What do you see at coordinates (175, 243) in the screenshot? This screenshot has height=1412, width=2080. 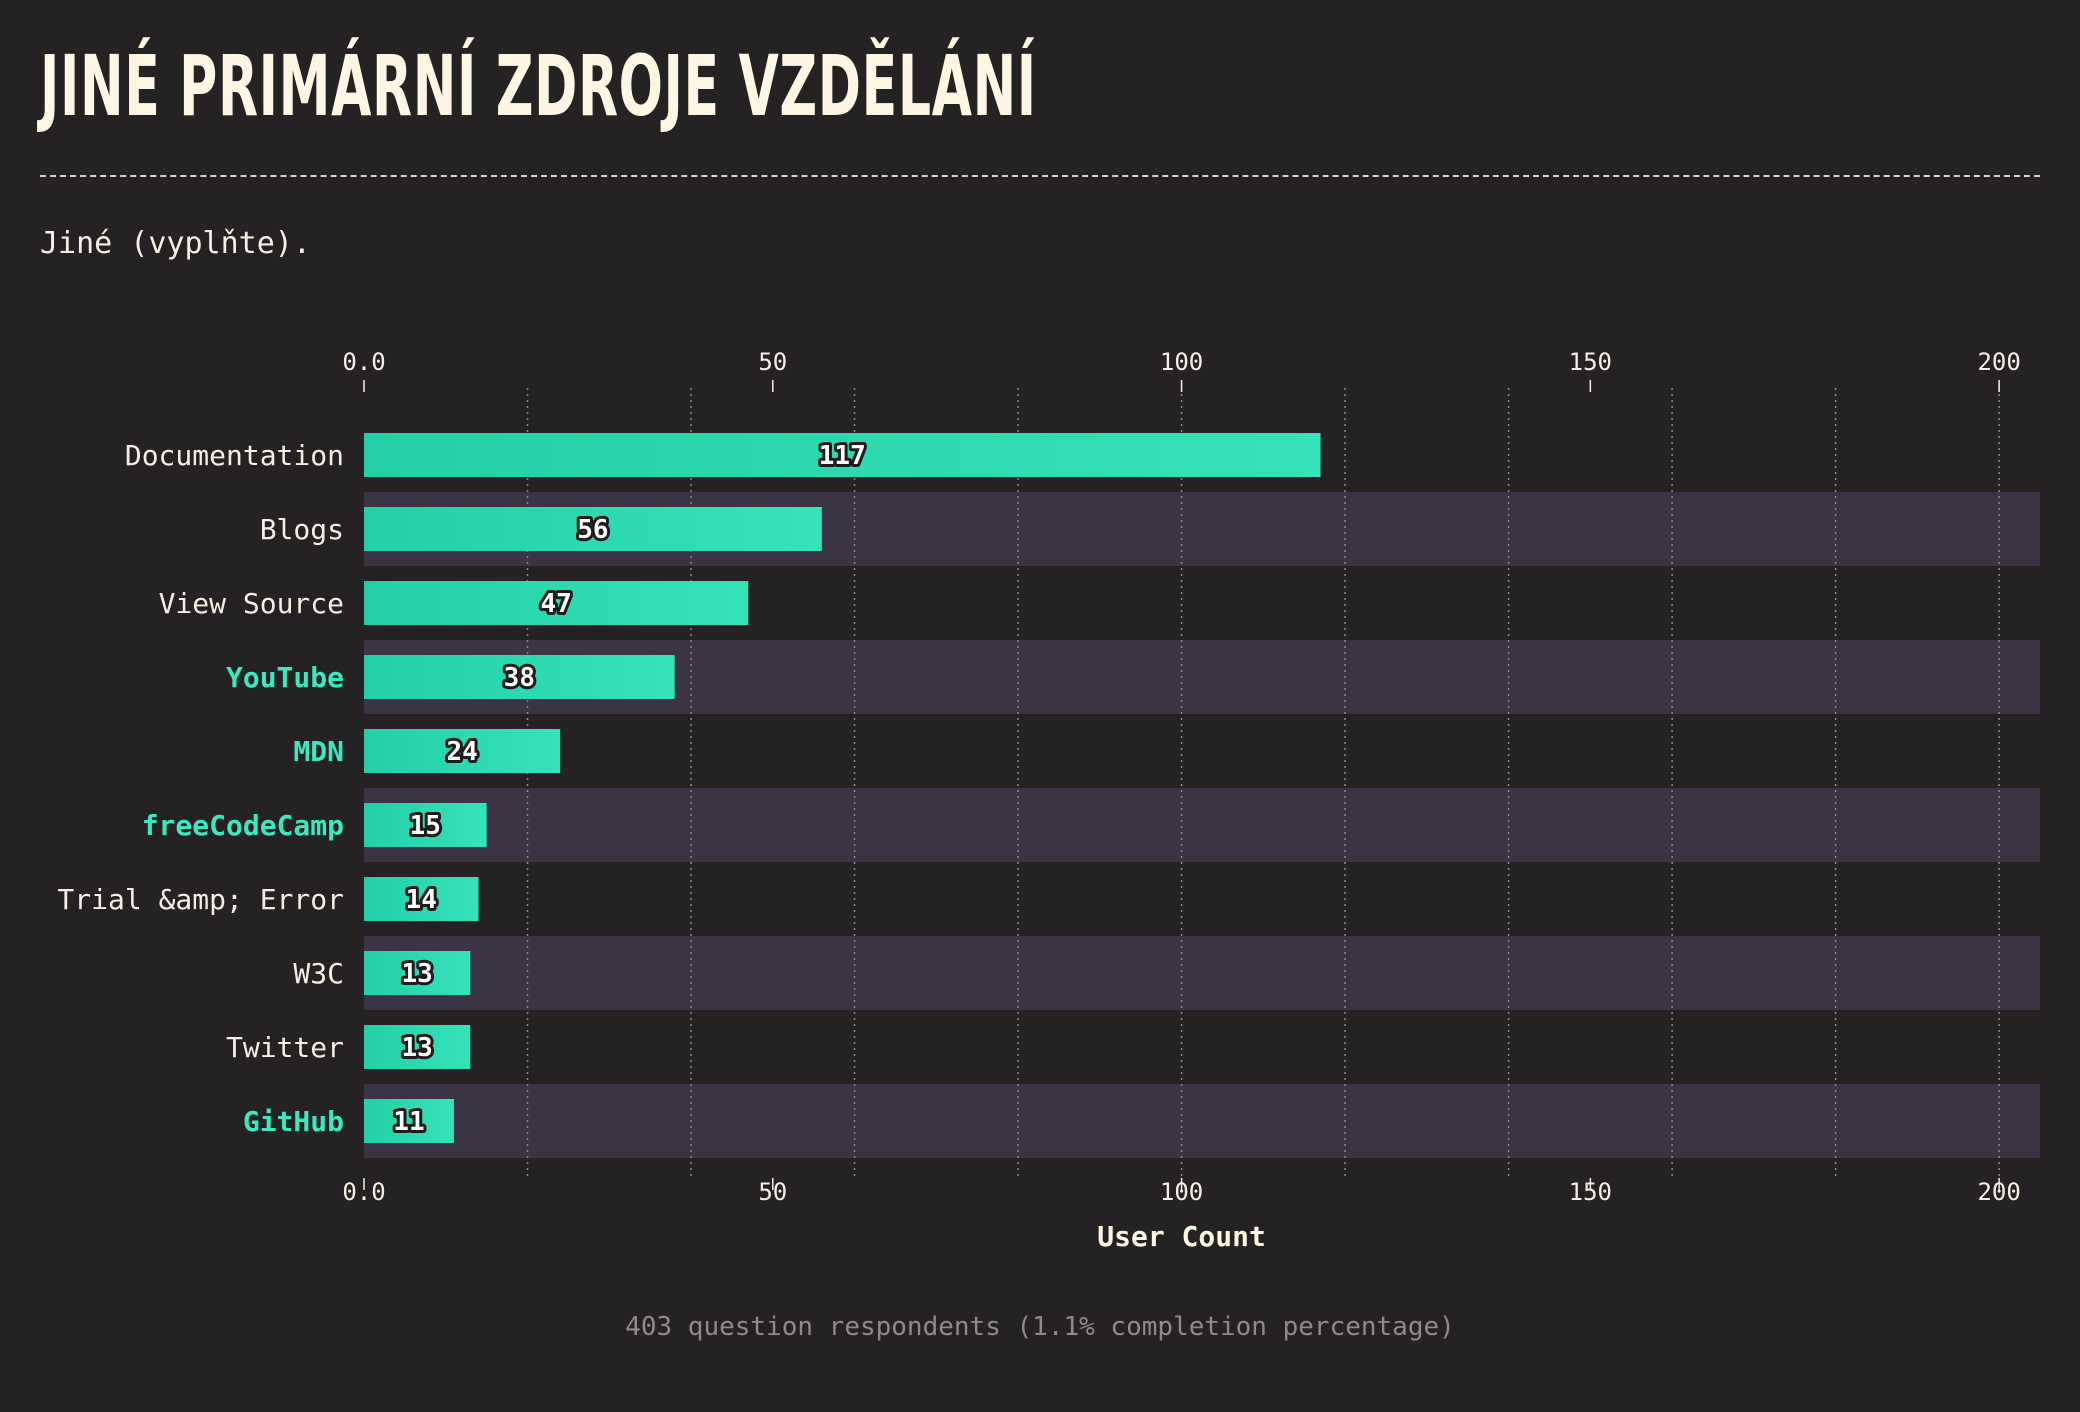 I see `chart-subtitle: Jiné (vyplňte).` at bounding box center [175, 243].